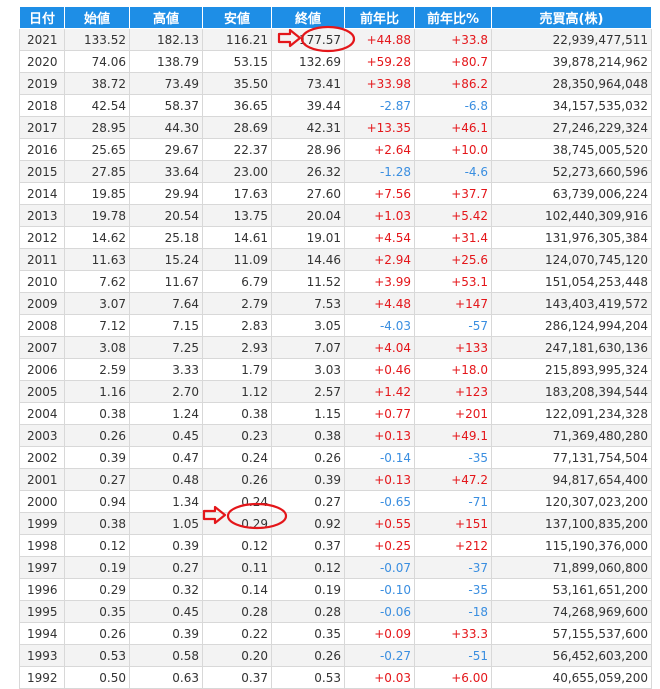 The image size is (660, 689). What do you see at coordinates (453, 215) in the screenshot?
I see `cell-change-pct: +5.42` at bounding box center [453, 215].